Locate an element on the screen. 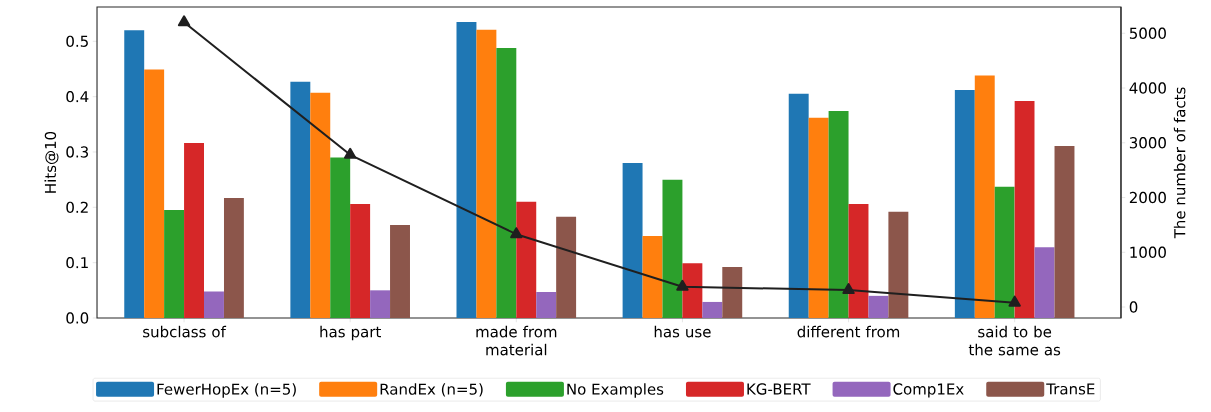 The height and width of the screenshot is (412, 1211). x-tick-label: subclass of is located at coordinates (185, 331).